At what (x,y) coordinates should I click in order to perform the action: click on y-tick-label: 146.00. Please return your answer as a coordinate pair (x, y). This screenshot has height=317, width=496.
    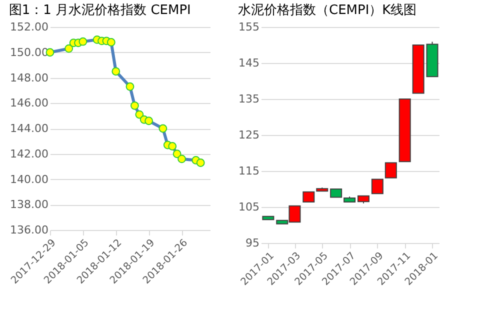
    Looking at the image, I should click on (29, 103).